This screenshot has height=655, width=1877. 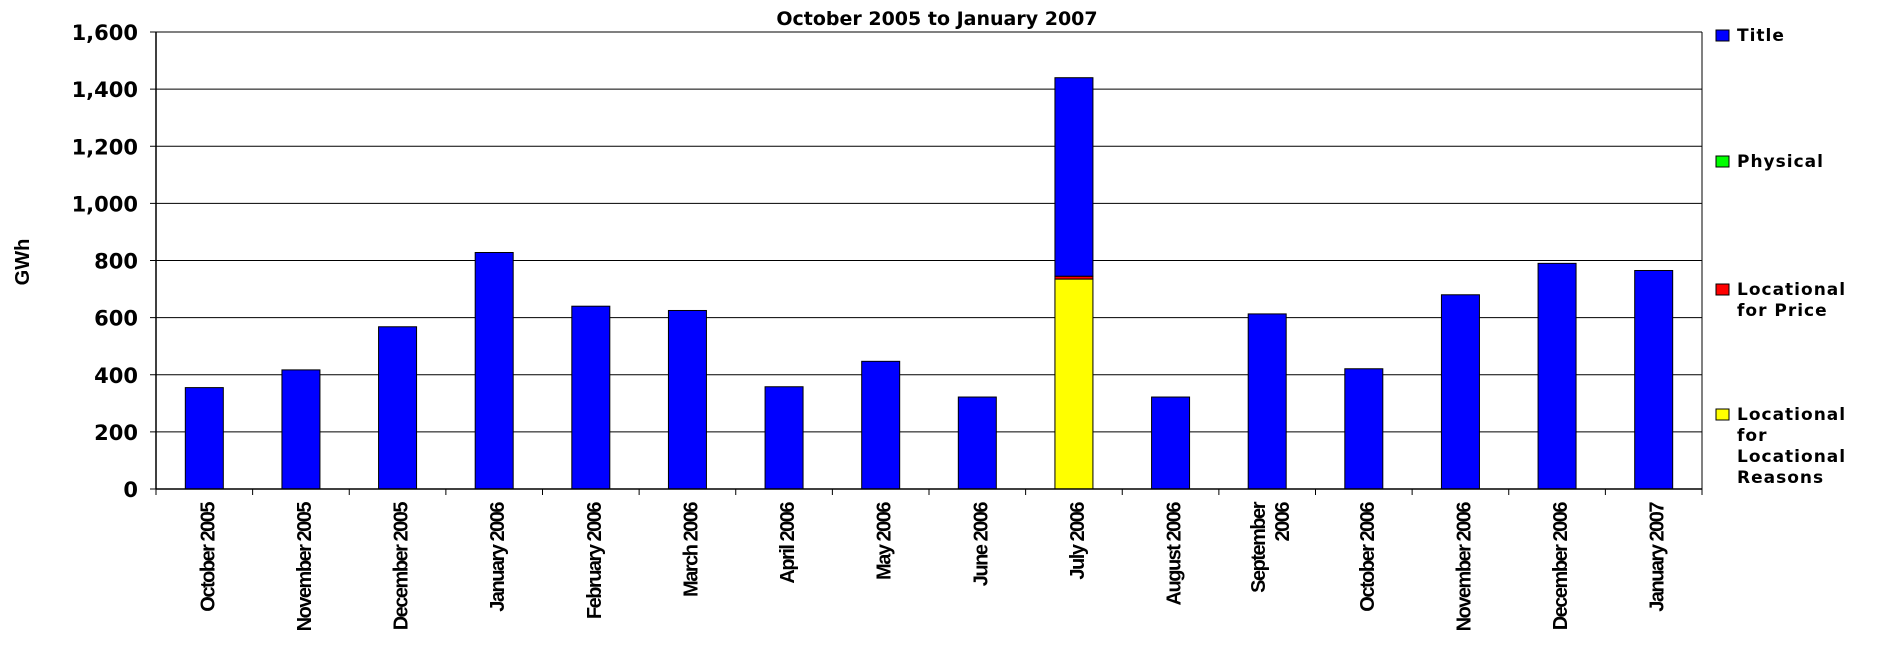 I want to click on x-tick-label: October 2005, so click(x=208, y=557).